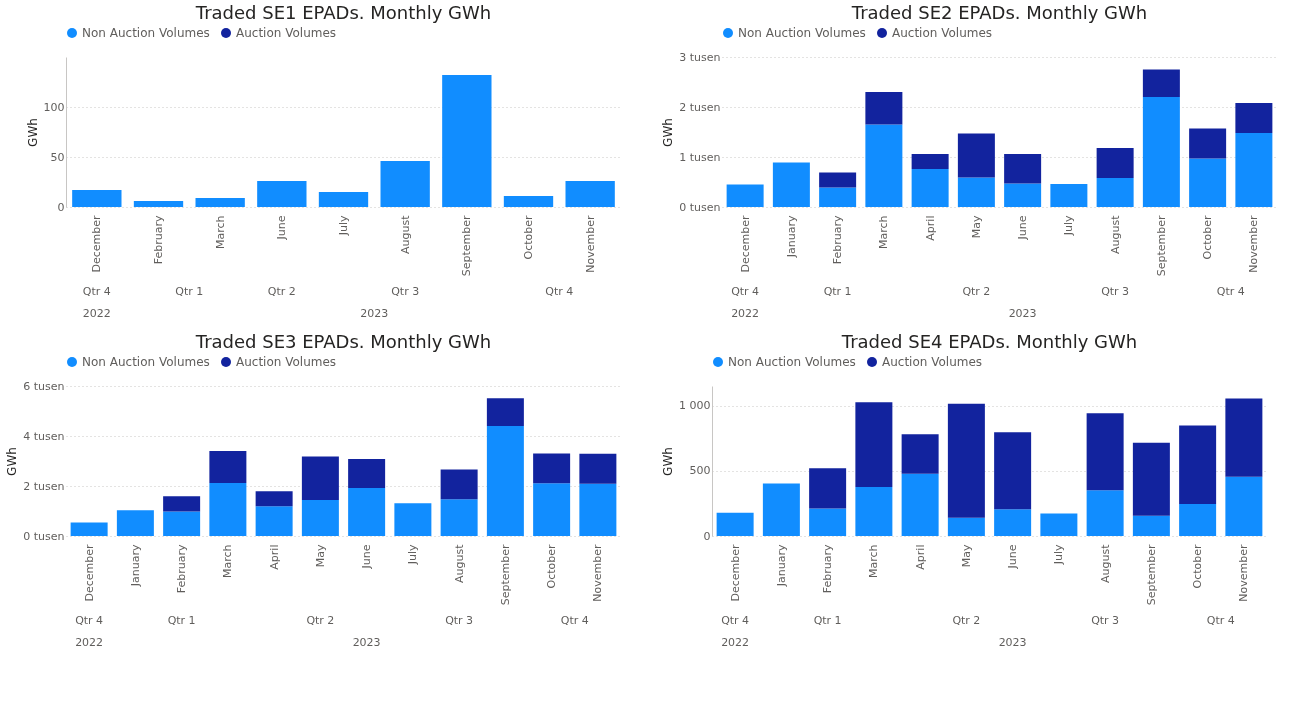 The height and width of the screenshot is (727, 1301). What do you see at coordinates (976, 227) in the screenshot?
I see `x-tick-label: May` at bounding box center [976, 227].